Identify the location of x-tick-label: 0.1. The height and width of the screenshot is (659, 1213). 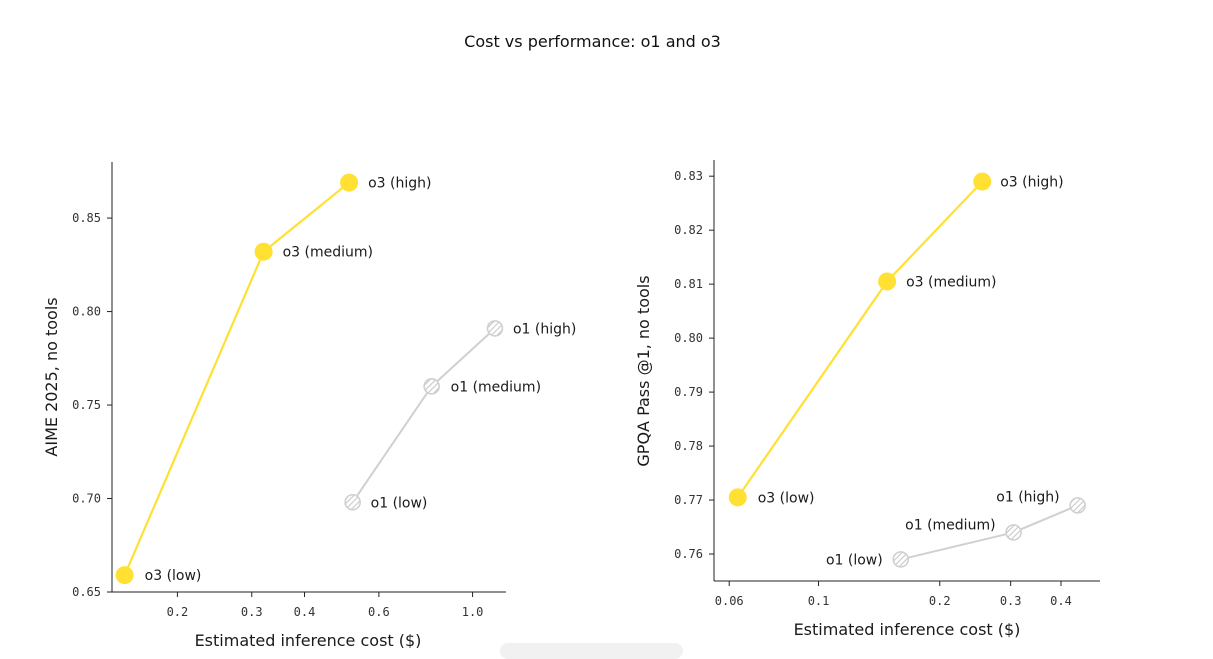
(819, 601).